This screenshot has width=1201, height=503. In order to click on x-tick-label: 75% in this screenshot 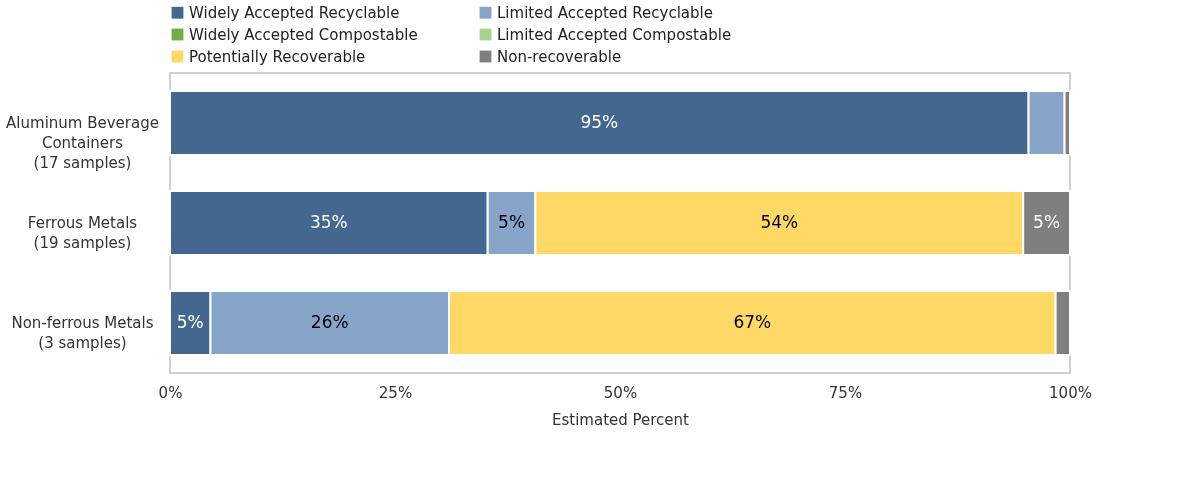, I will do `click(845, 392)`.